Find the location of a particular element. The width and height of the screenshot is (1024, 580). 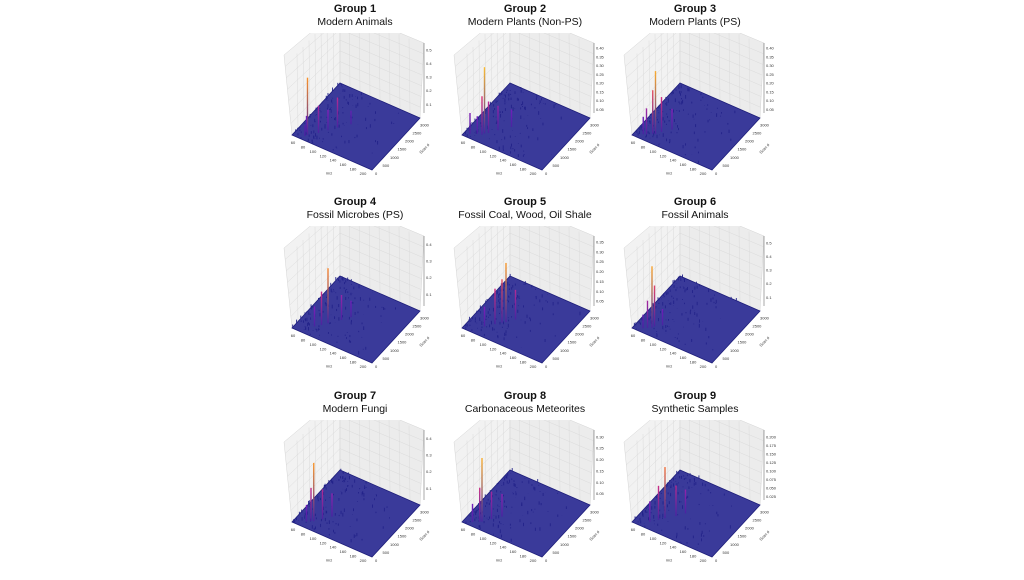

plot-title: Group 3 is located at coordinates (695, 9).